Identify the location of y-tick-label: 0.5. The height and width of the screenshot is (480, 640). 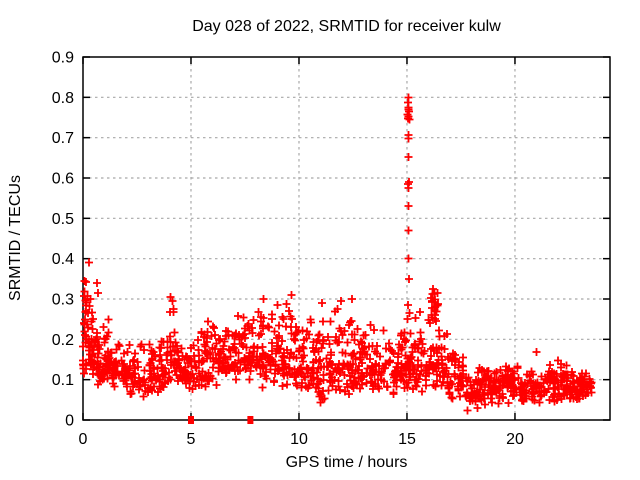
(63, 219).